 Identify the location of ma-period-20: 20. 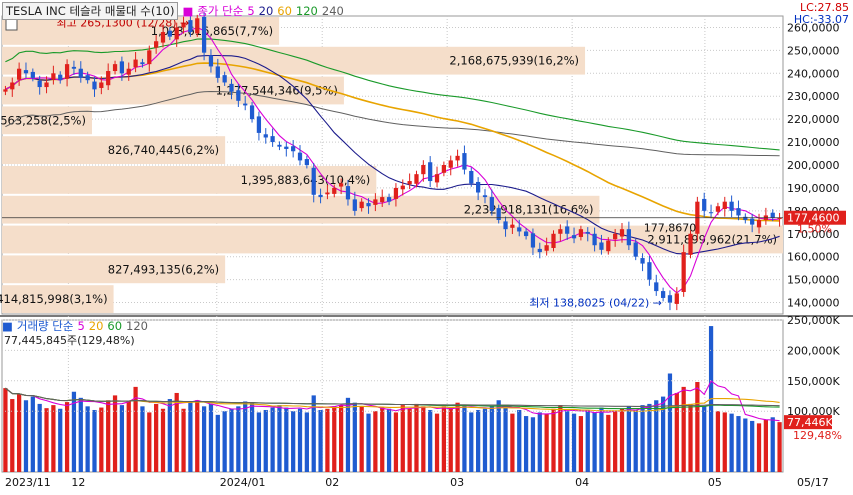
(266, 11).